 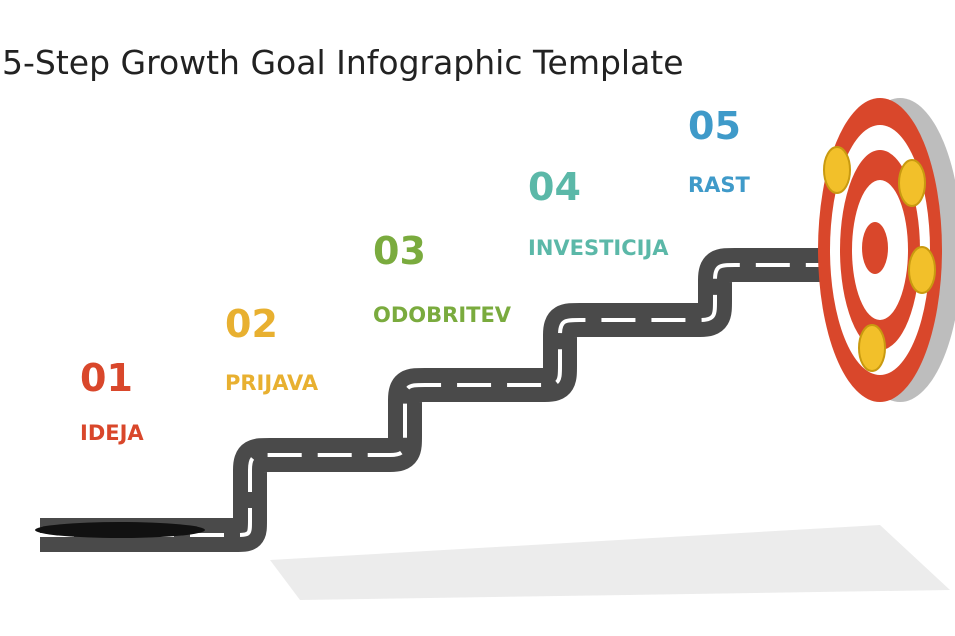 I want to click on step-number: 05, so click(x=714, y=126).